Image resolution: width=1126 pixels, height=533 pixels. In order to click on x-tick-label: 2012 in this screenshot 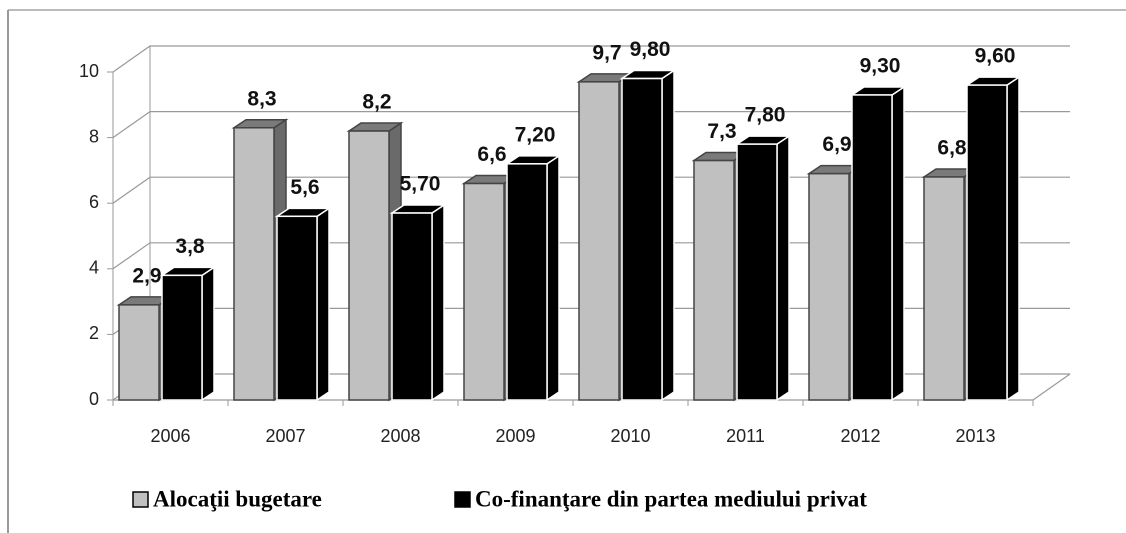, I will do `click(860, 436)`.